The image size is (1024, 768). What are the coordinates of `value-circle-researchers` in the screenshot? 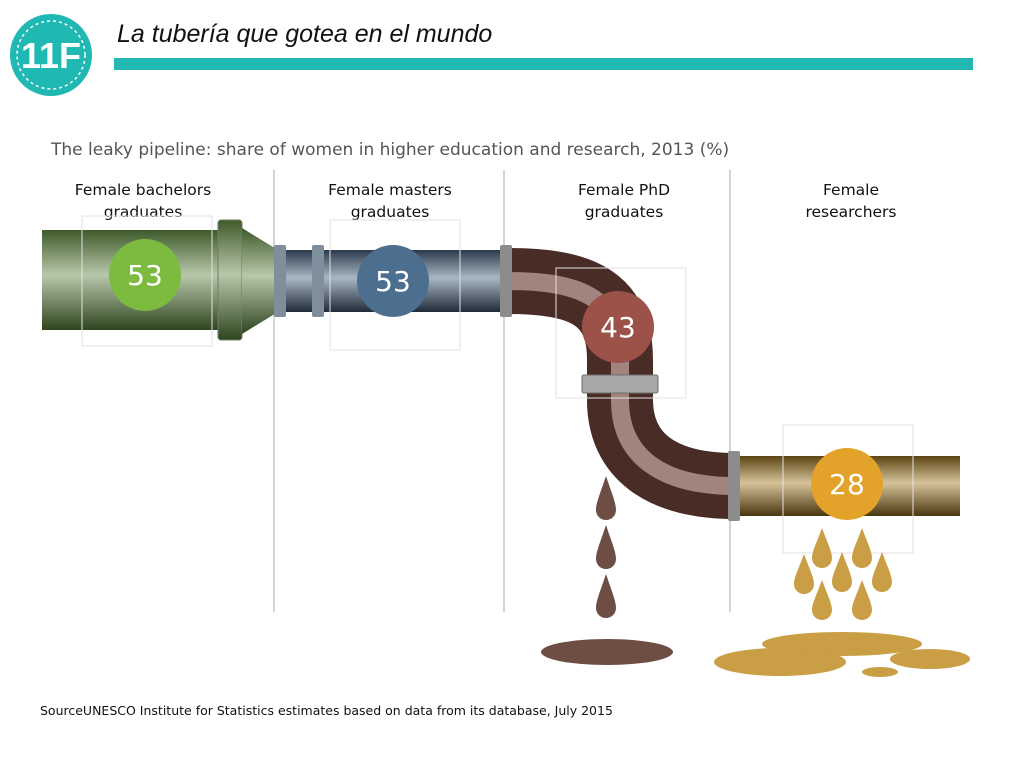 It's located at (847, 484).